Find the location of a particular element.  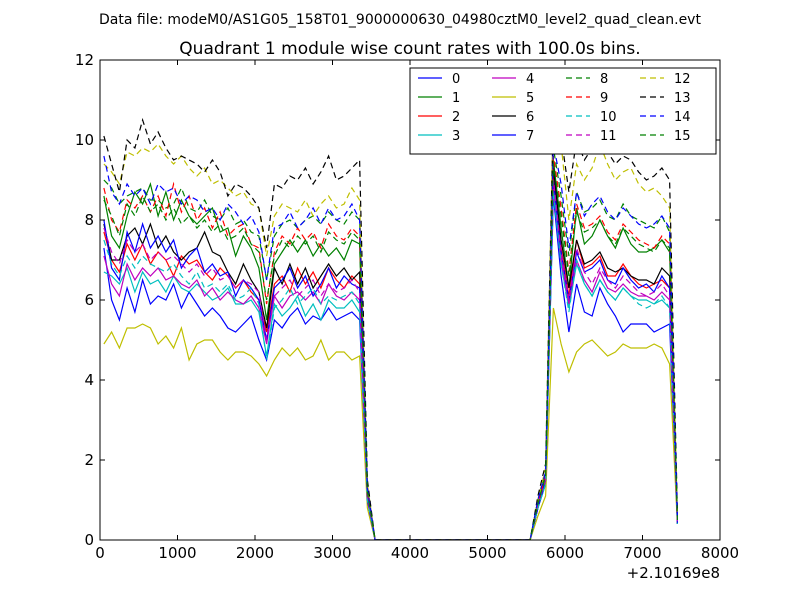

legend-label-15: 15 is located at coordinates (682, 136).